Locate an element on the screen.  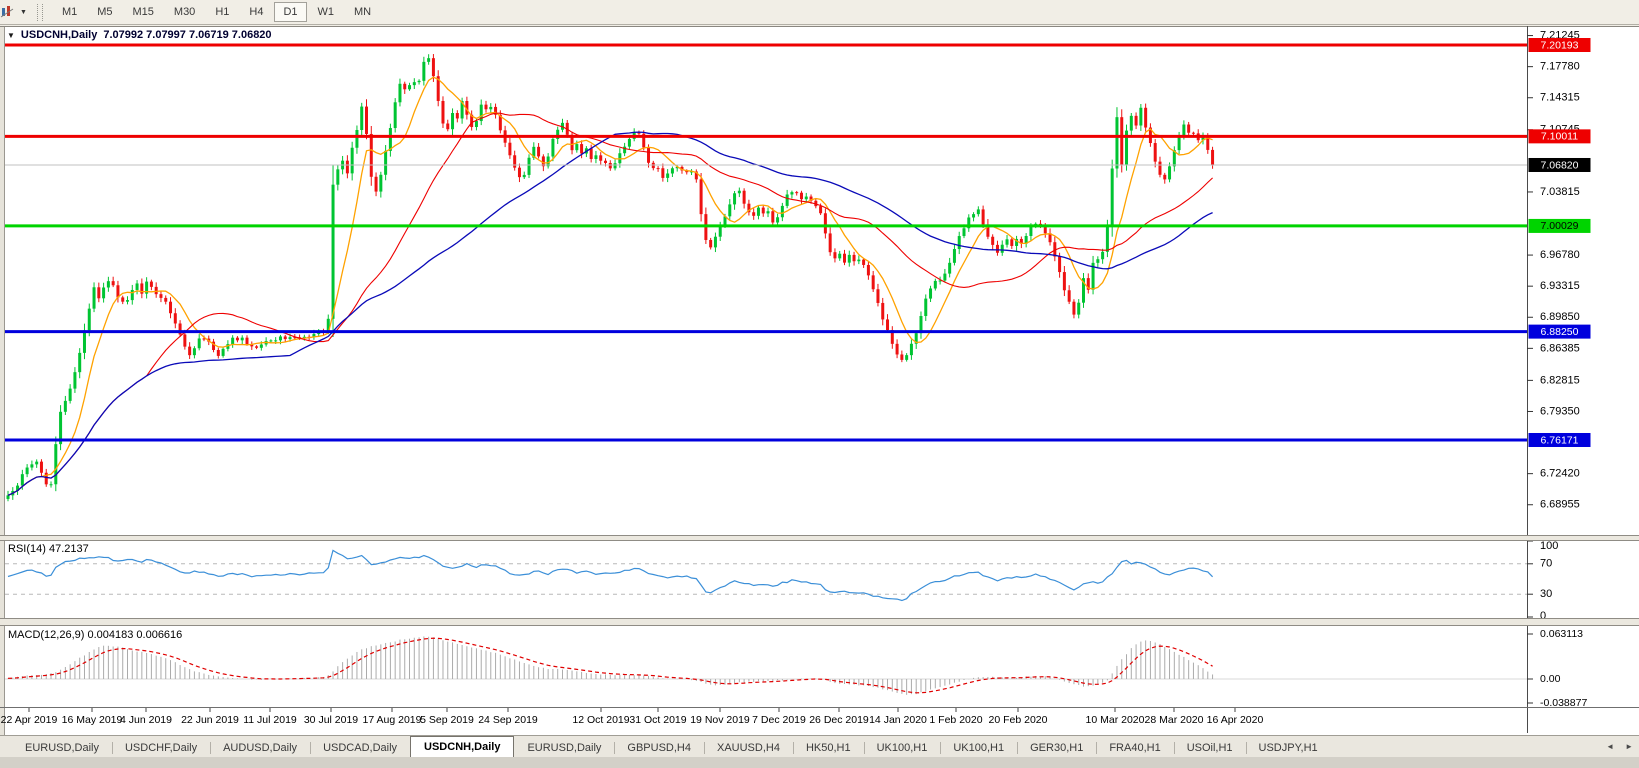
timeframe-button-h1: H1 is located at coordinates (222, 12).